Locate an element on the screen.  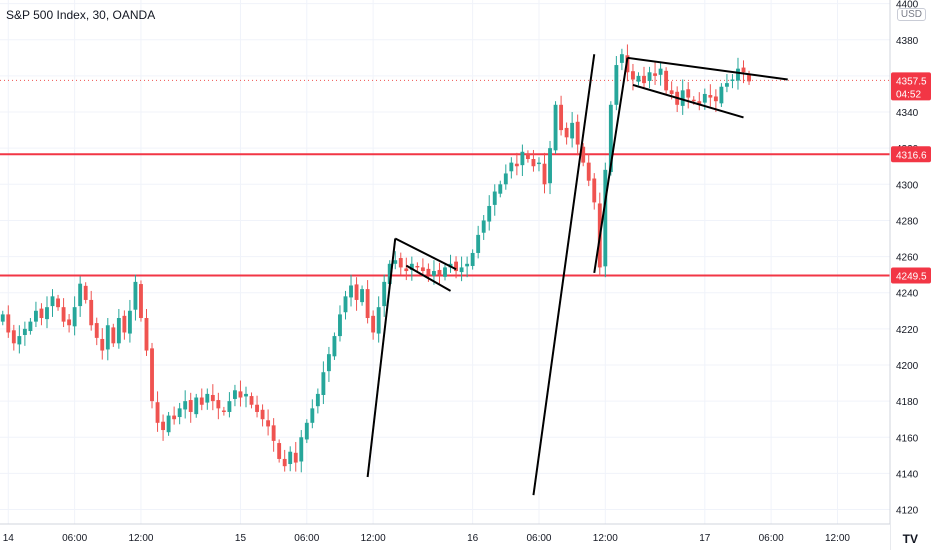
flag-top-line is located at coordinates (425, 254).